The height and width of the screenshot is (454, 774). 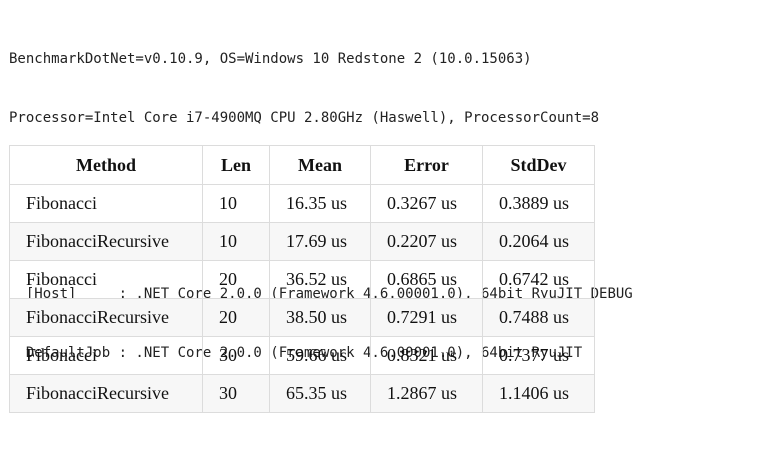 I want to click on column-header-len: Len, so click(x=236, y=165).